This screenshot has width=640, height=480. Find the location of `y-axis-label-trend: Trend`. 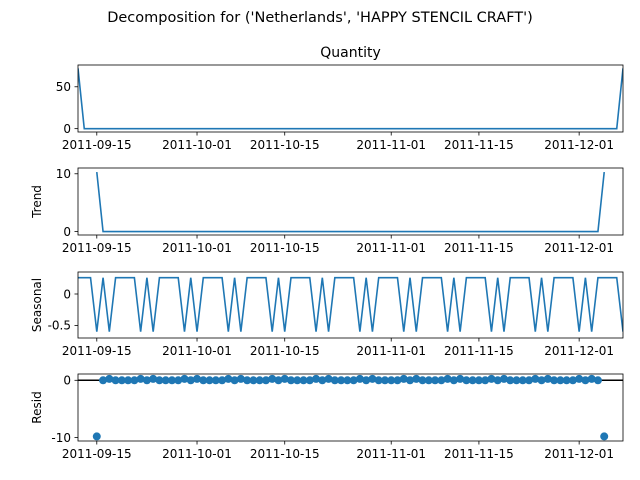

y-axis-label-trend: Trend is located at coordinates (37, 202).